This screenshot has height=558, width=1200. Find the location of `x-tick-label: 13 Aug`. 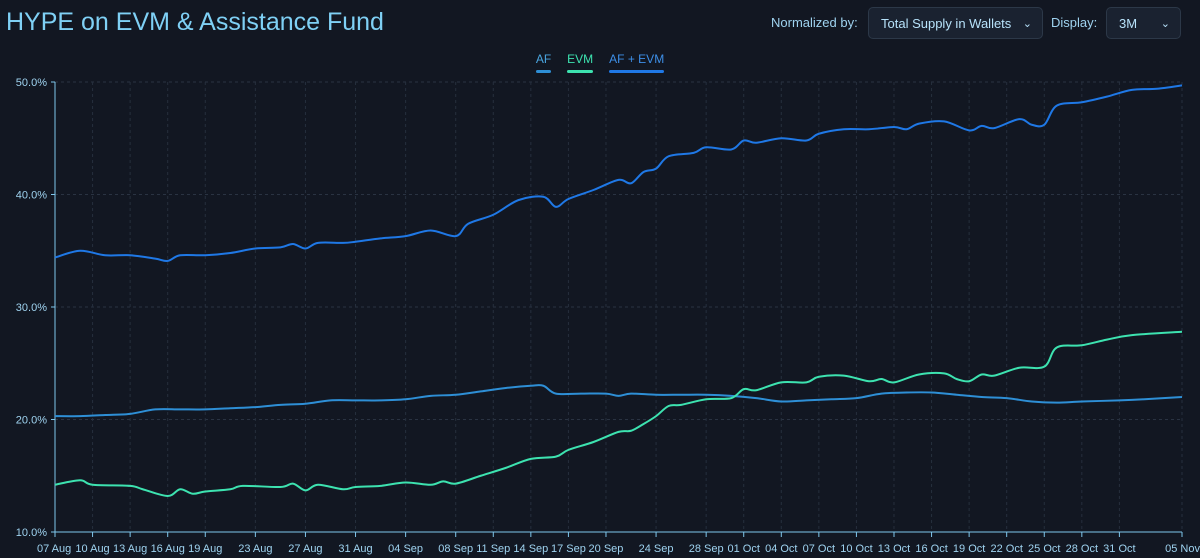

x-tick-label: 13 Aug is located at coordinates (130, 549).